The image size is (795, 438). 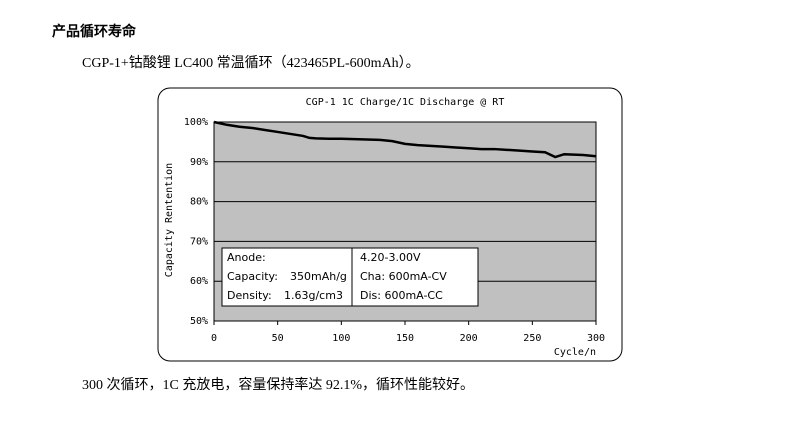 What do you see at coordinates (169, 220) in the screenshot?
I see `y-axis-label: Capacity Rentention` at bounding box center [169, 220].